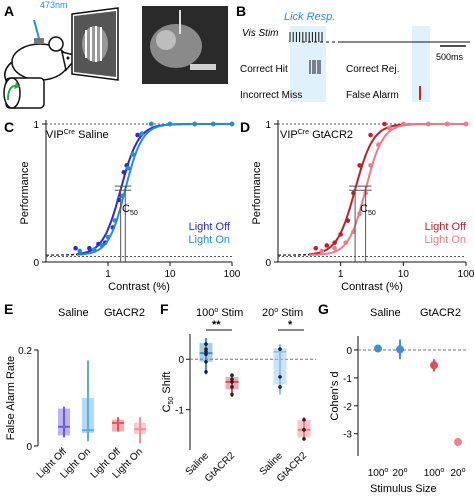 The height and width of the screenshot is (498, 474). I want to click on c50-label: C50, so click(368, 210).